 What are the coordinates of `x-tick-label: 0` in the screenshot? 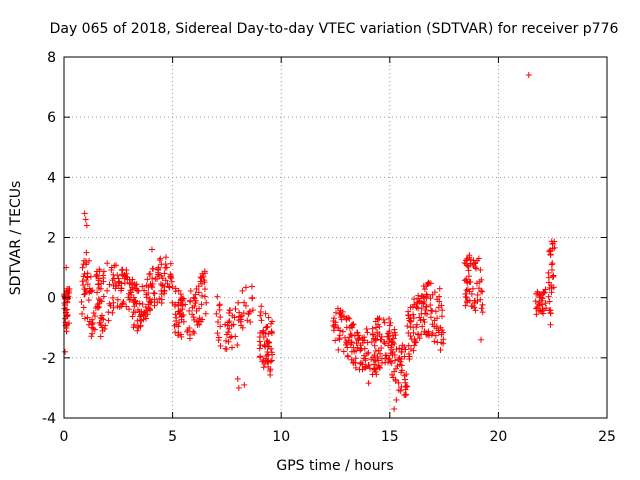 It's located at (64, 437).